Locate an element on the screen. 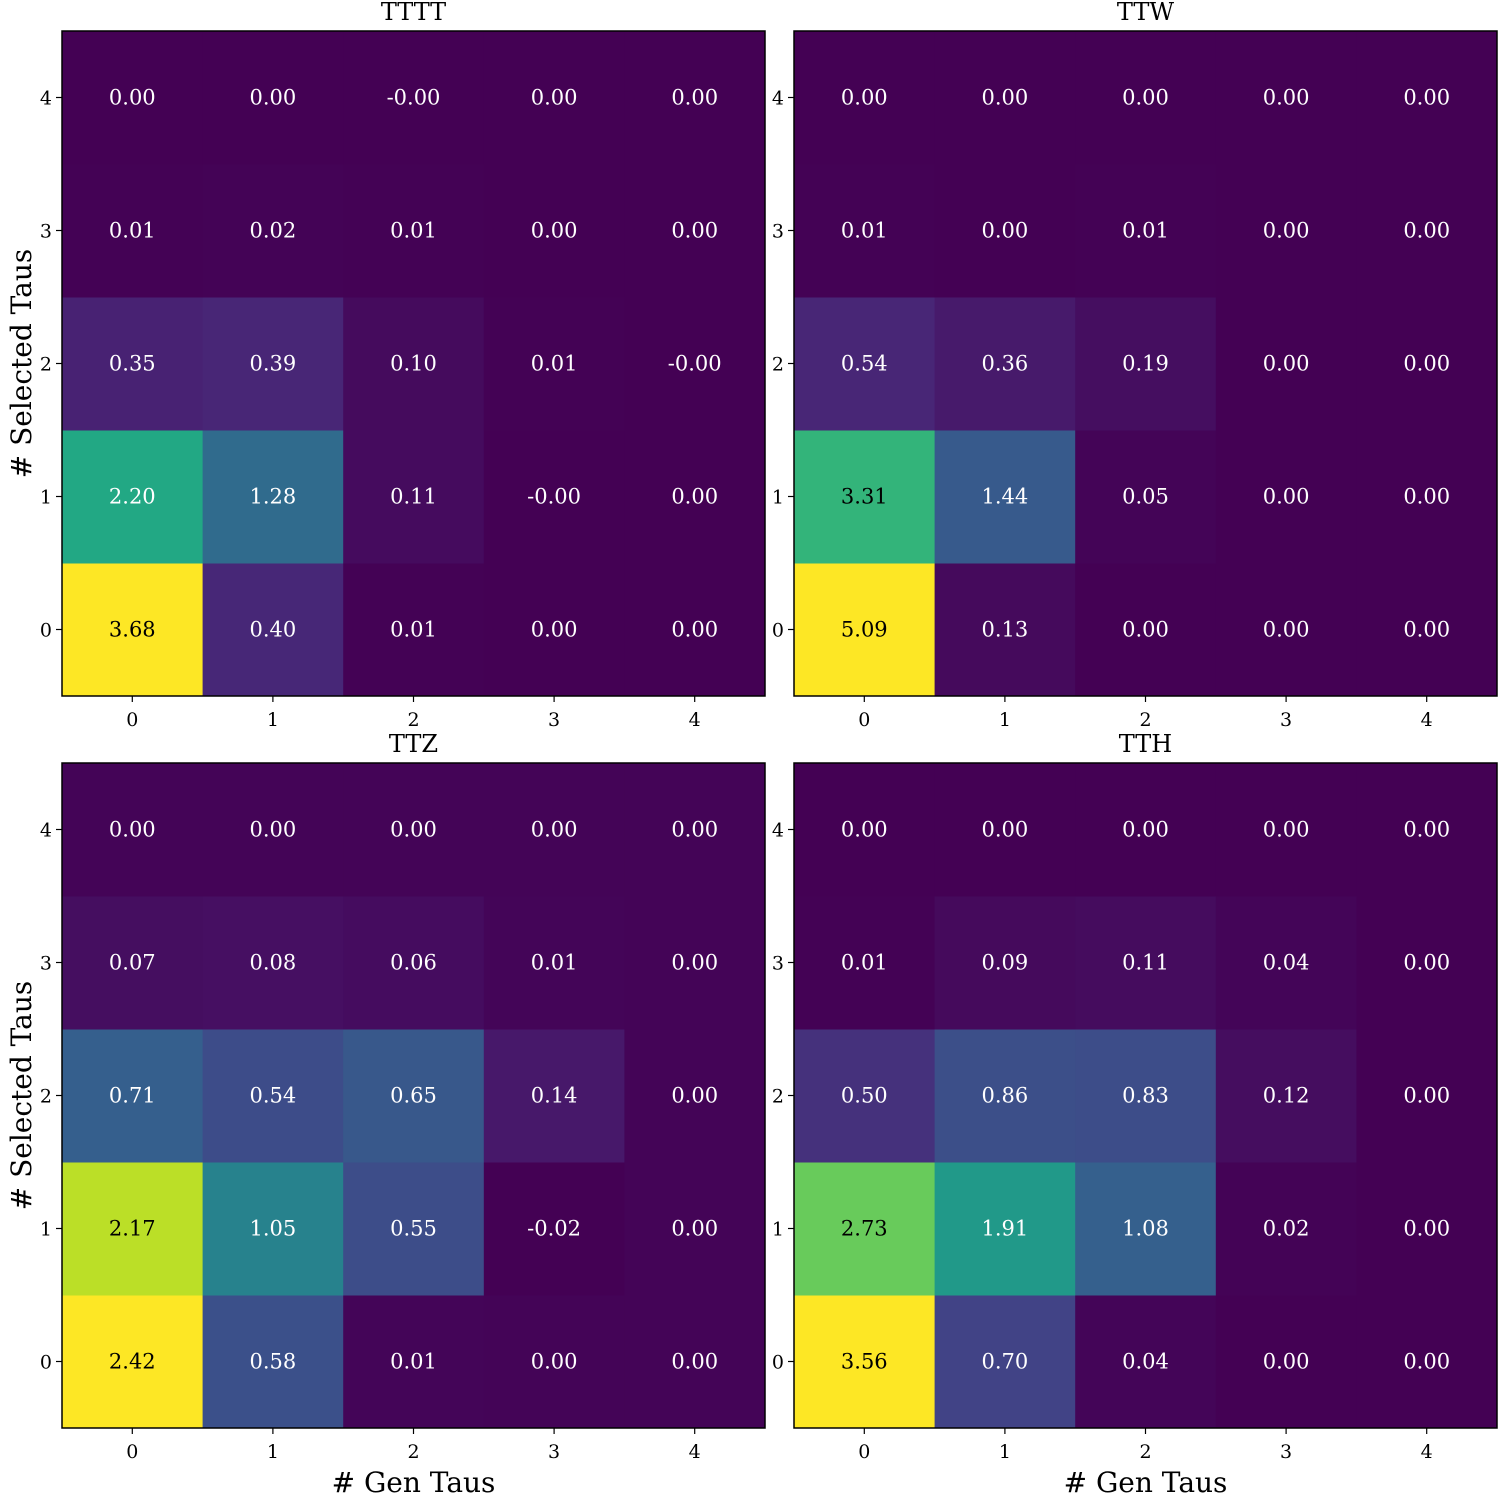 The image size is (1500, 1500). x-axis-label: # Gen Taus is located at coordinates (414, 1482).